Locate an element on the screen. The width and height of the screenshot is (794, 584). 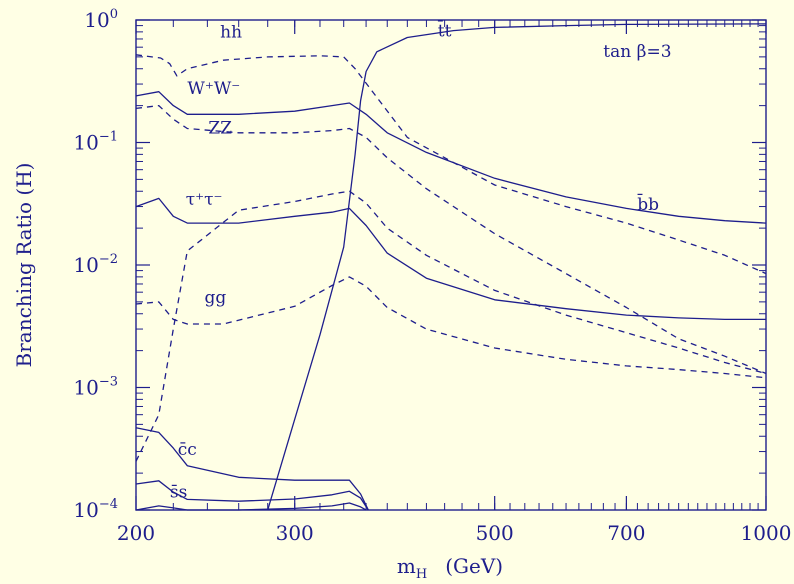
y-tick-label: 10⁻² is located at coordinates (95, 264).